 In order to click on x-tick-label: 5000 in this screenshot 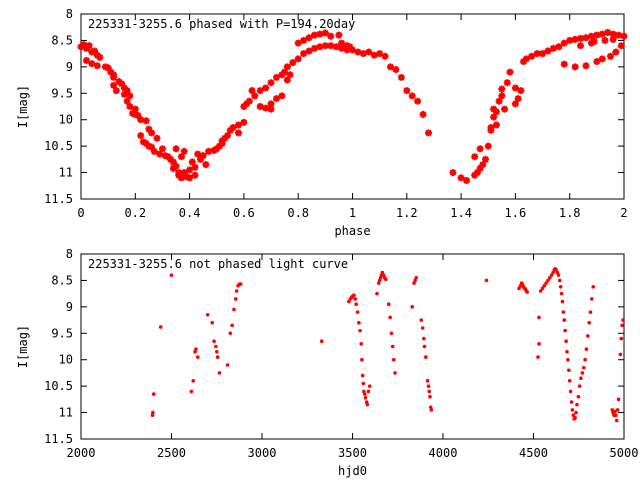, I will do `click(624, 453)`.